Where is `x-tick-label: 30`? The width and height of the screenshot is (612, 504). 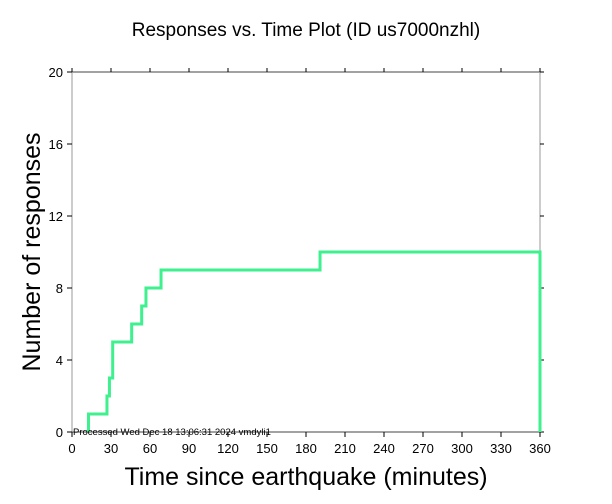 x-tick-label: 30 is located at coordinates (111, 448).